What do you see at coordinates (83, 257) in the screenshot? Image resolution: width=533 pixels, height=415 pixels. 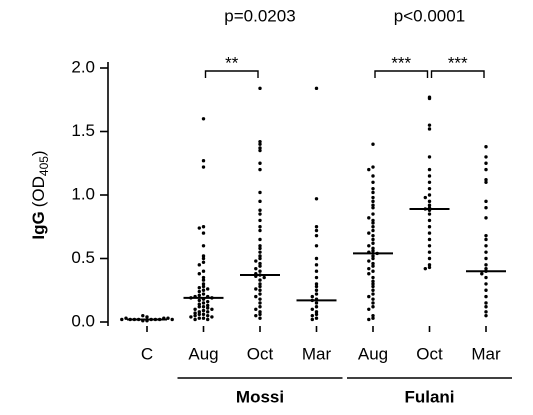 I see `y-tick-label: 0.5` at bounding box center [83, 257].